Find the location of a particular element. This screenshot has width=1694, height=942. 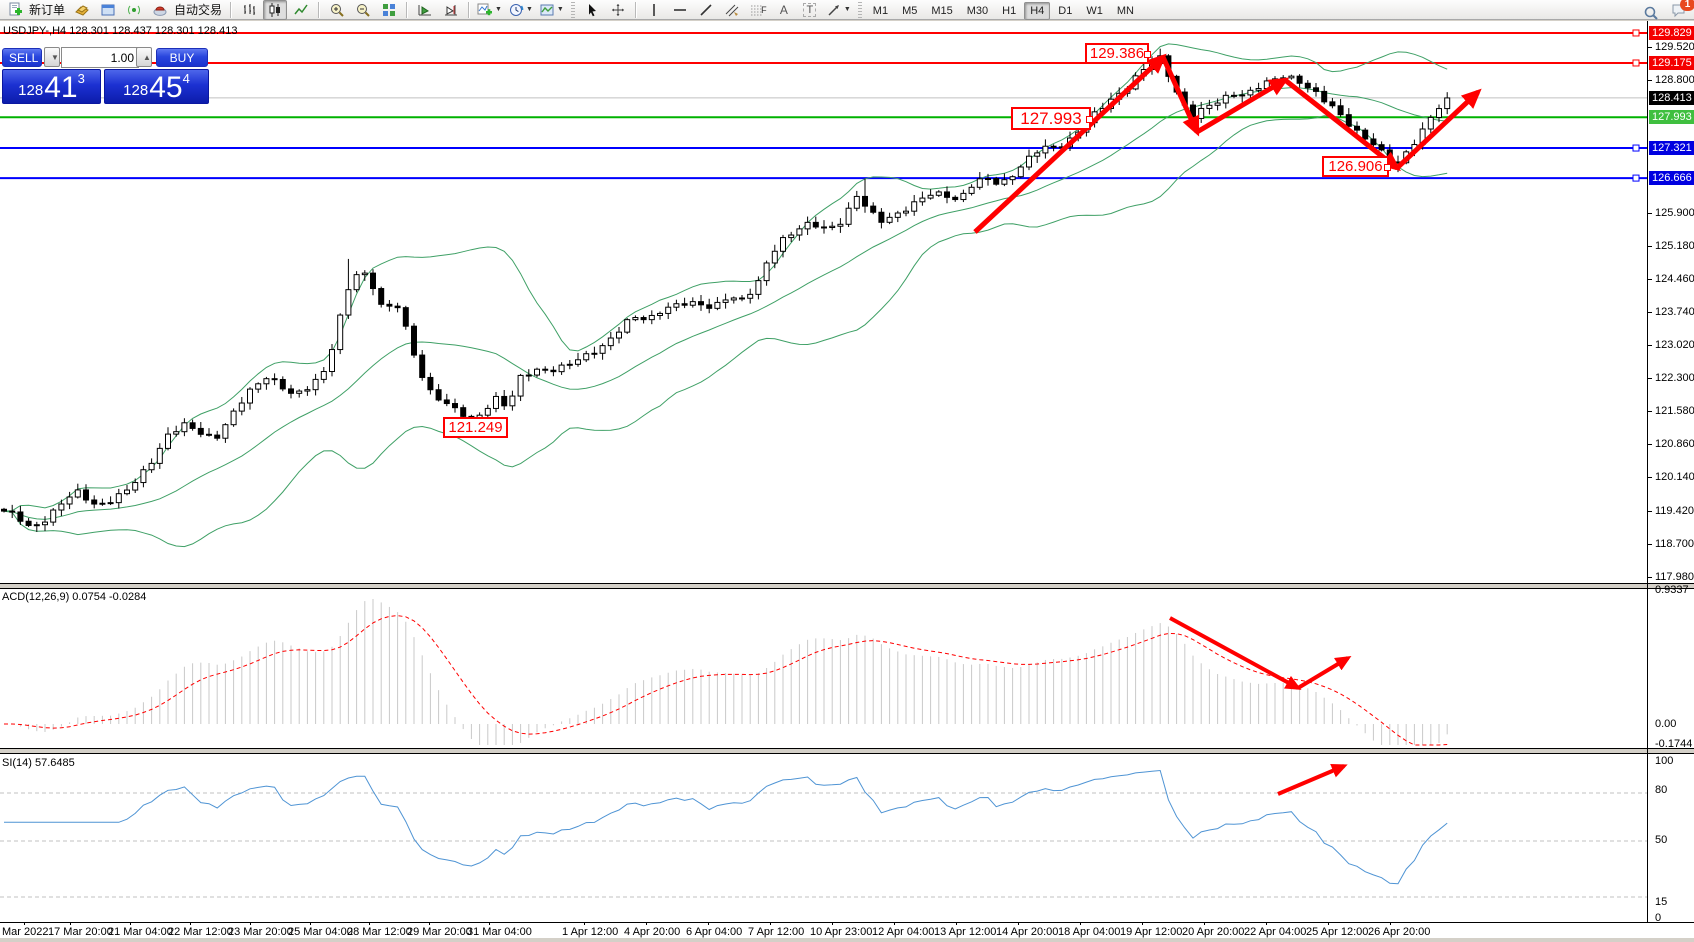

chart-shift-icon is located at coordinates (451, 9).